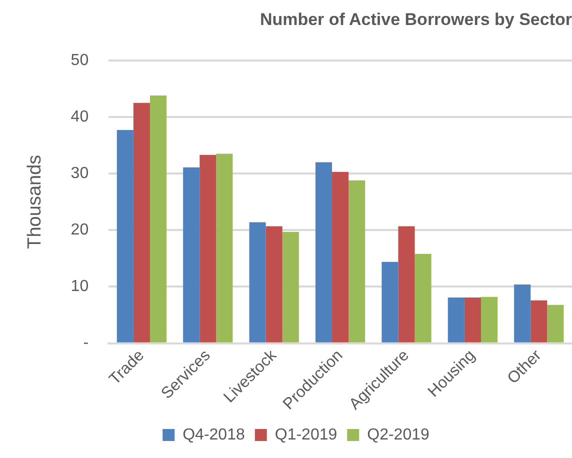 The image size is (572, 458). What do you see at coordinates (86, 343) in the screenshot?
I see `y-tick-label: -` at bounding box center [86, 343].